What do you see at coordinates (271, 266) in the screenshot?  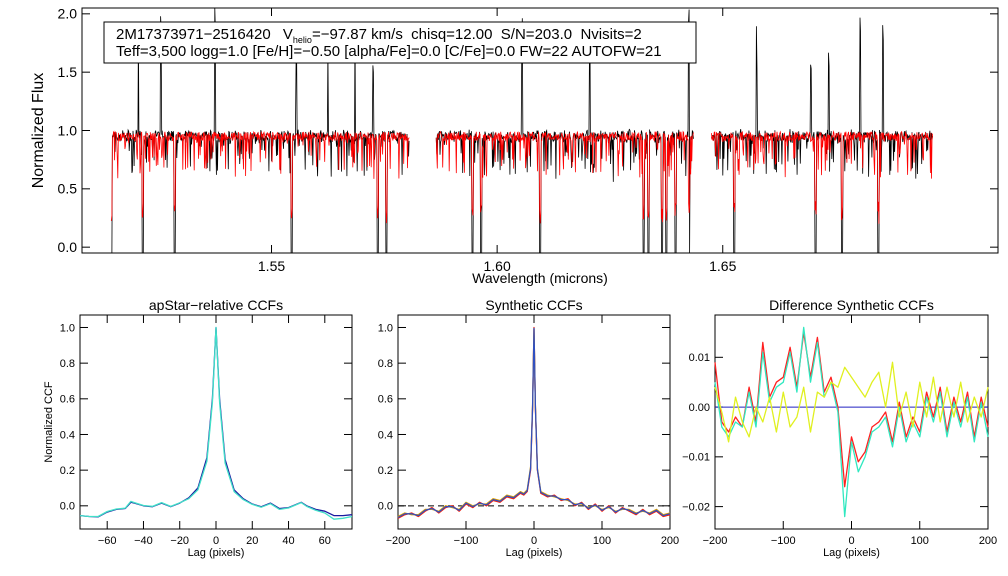 I see `x-tick-label: 1.55` at bounding box center [271, 266].